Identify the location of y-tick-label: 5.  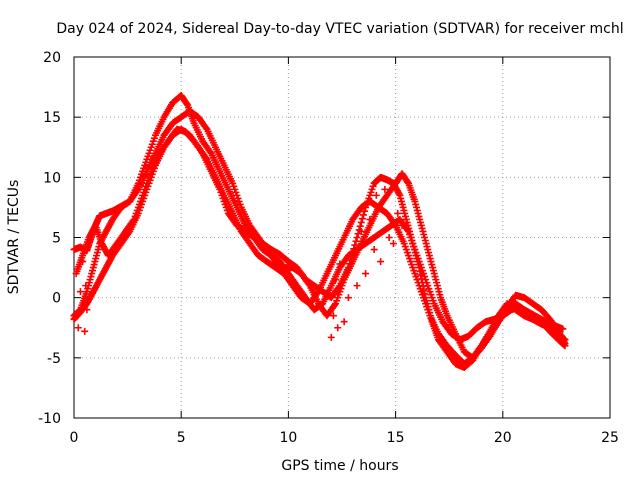
(56, 239).